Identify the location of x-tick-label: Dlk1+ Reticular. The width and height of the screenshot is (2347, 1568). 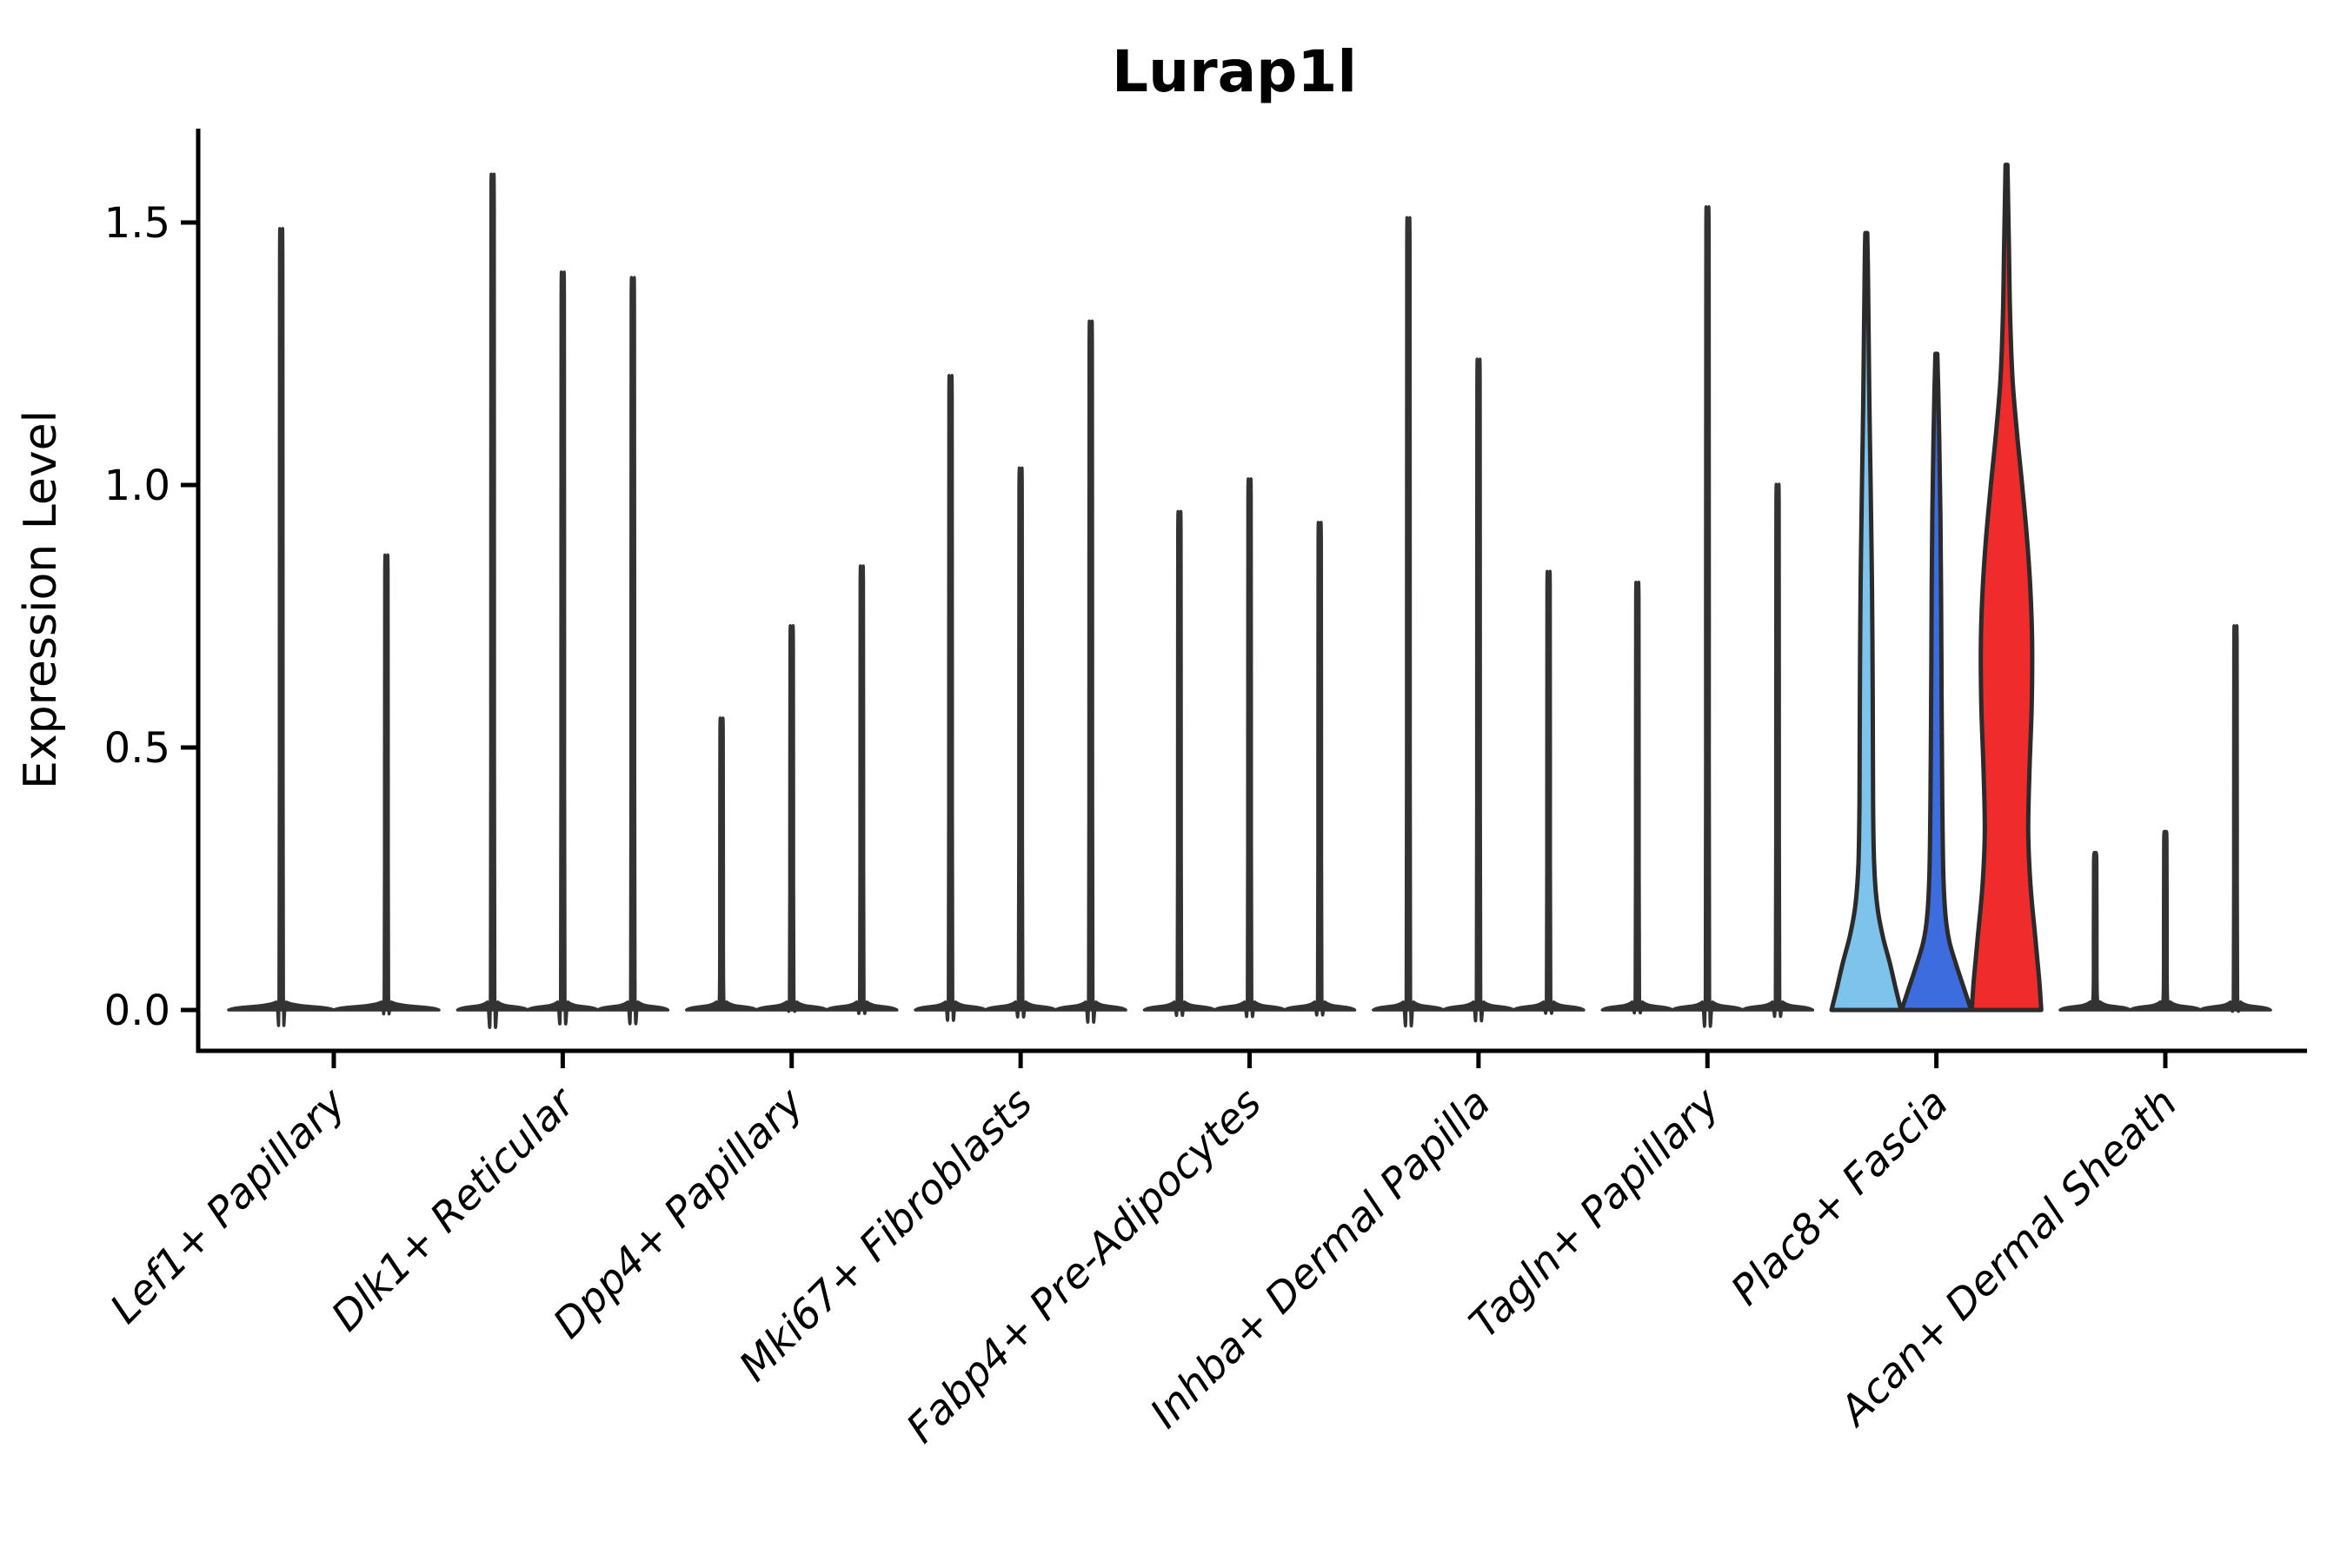
(454, 1209).